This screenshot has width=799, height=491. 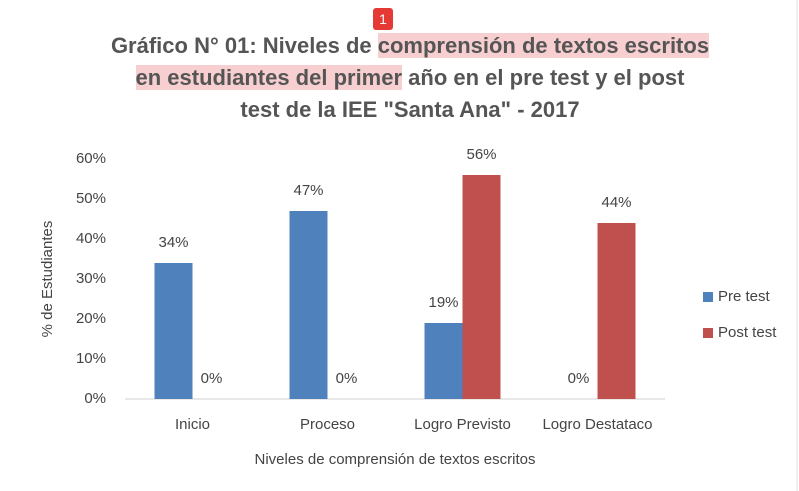 What do you see at coordinates (244, 45) in the screenshot?
I see `title-segment: Gráfico N° 01: Niveles de` at bounding box center [244, 45].